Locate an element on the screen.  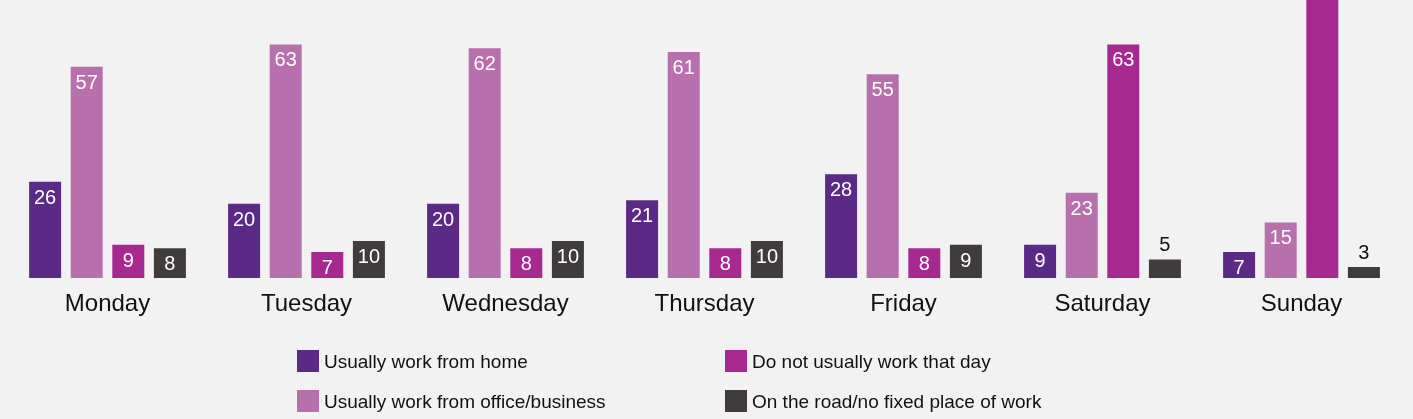
data-label: 3 is located at coordinates (1364, 251).